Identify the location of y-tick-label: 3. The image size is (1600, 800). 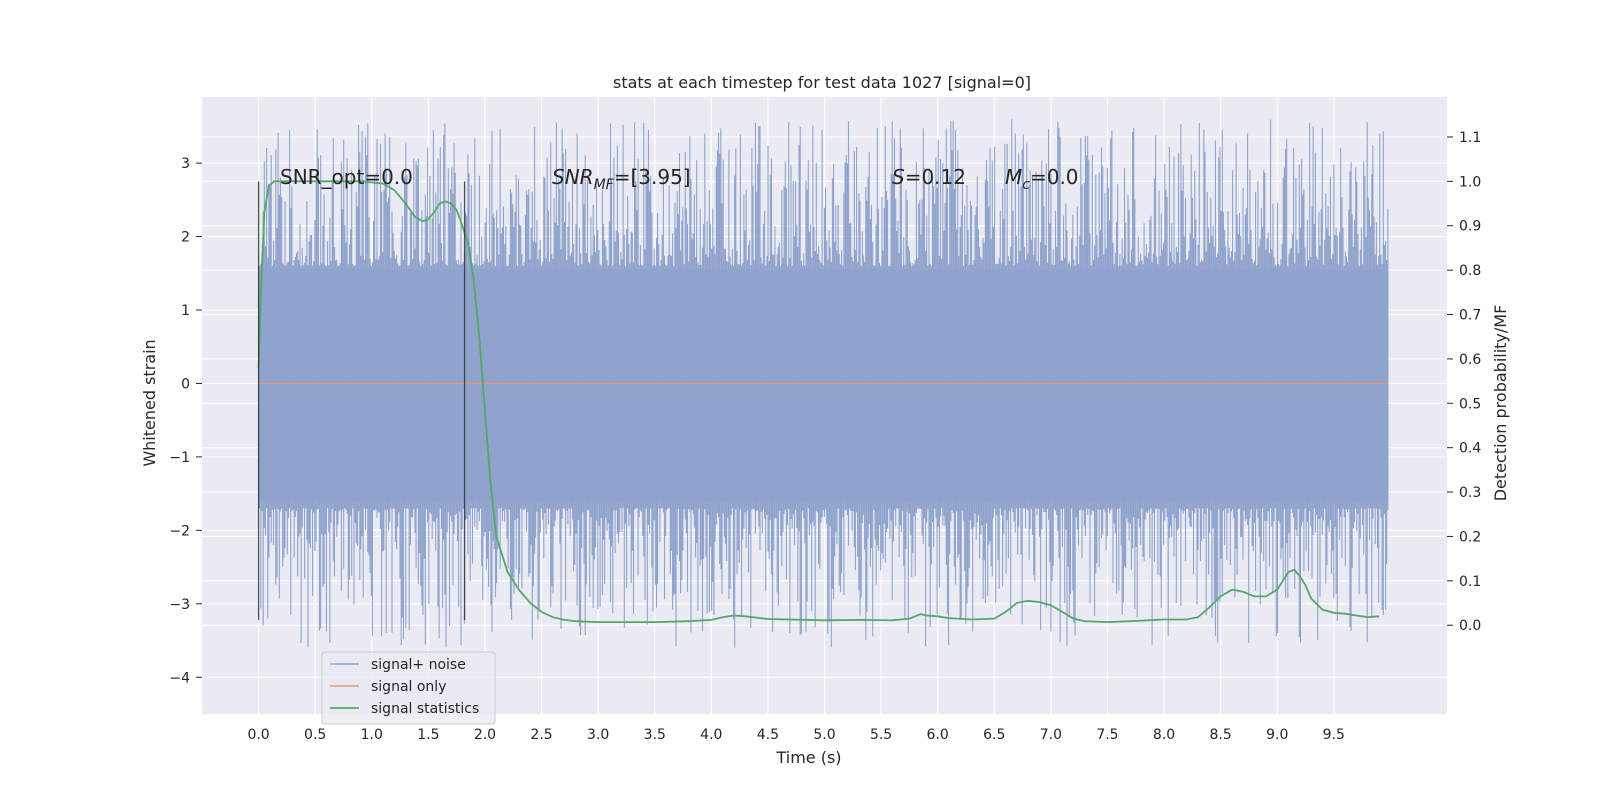
(185, 164).